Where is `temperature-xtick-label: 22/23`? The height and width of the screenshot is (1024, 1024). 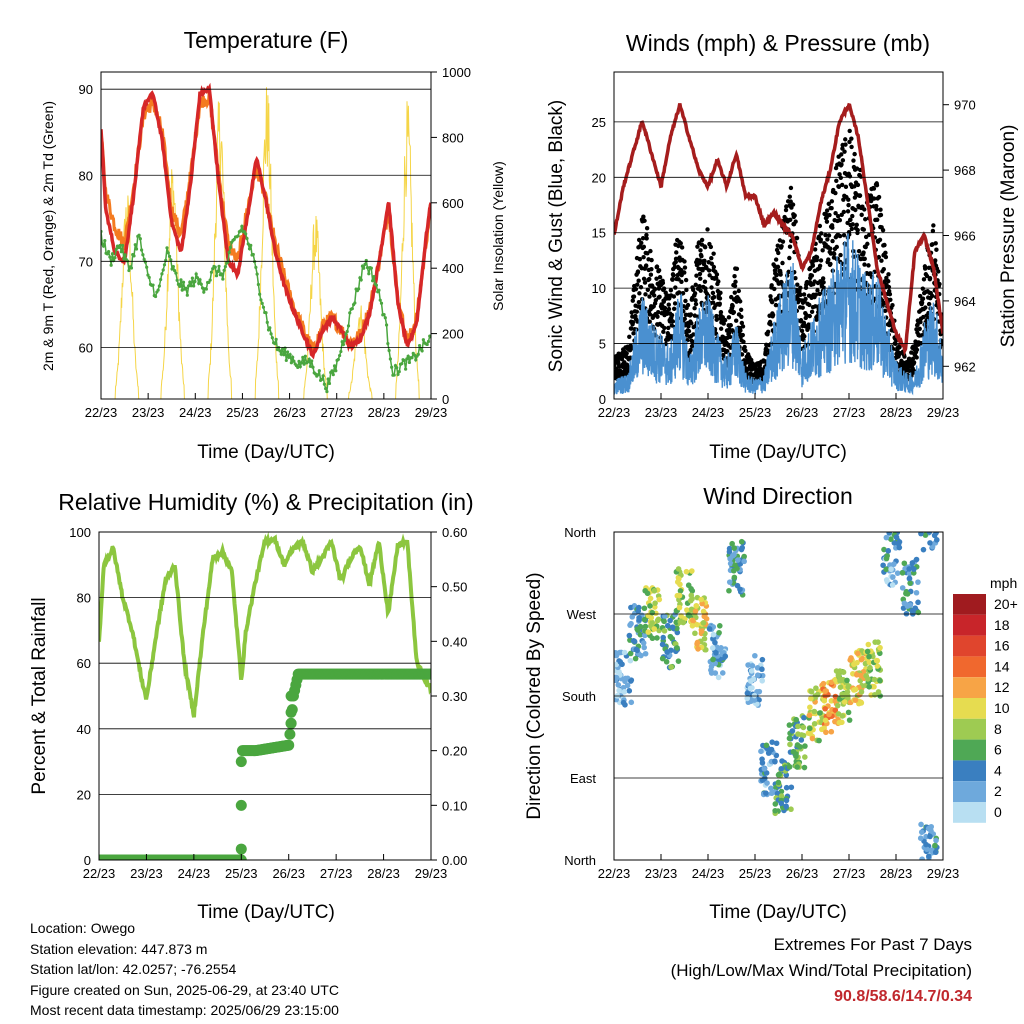 temperature-xtick-label: 22/23 is located at coordinates (101, 412).